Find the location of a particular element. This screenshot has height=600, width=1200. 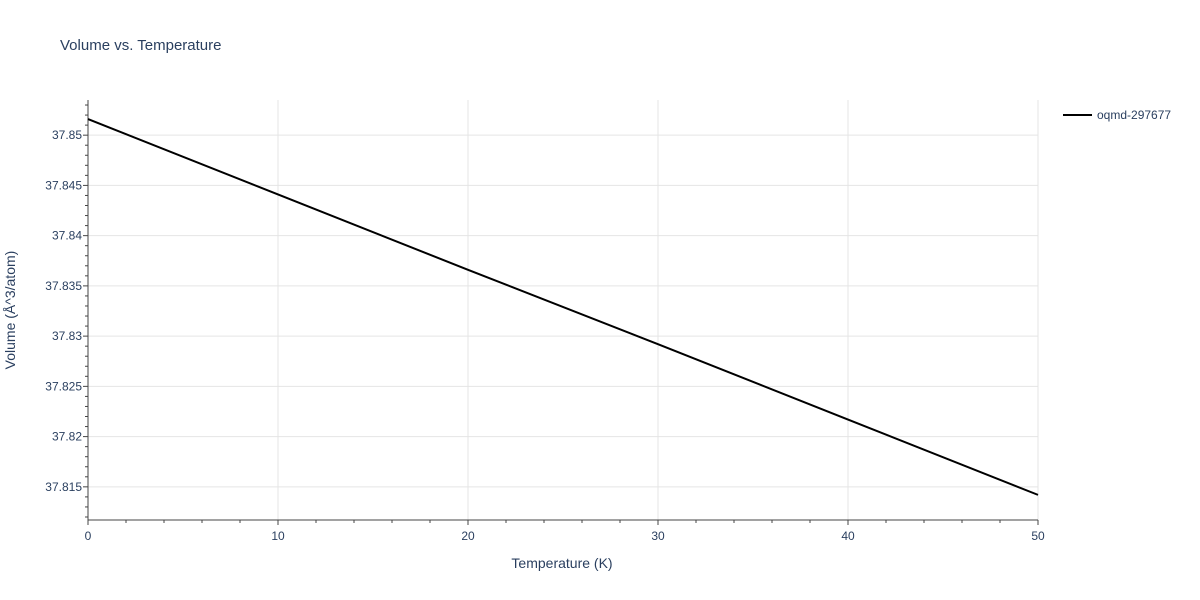

legend-label: oqmd-297677 is located at coordinates (1134, 115).